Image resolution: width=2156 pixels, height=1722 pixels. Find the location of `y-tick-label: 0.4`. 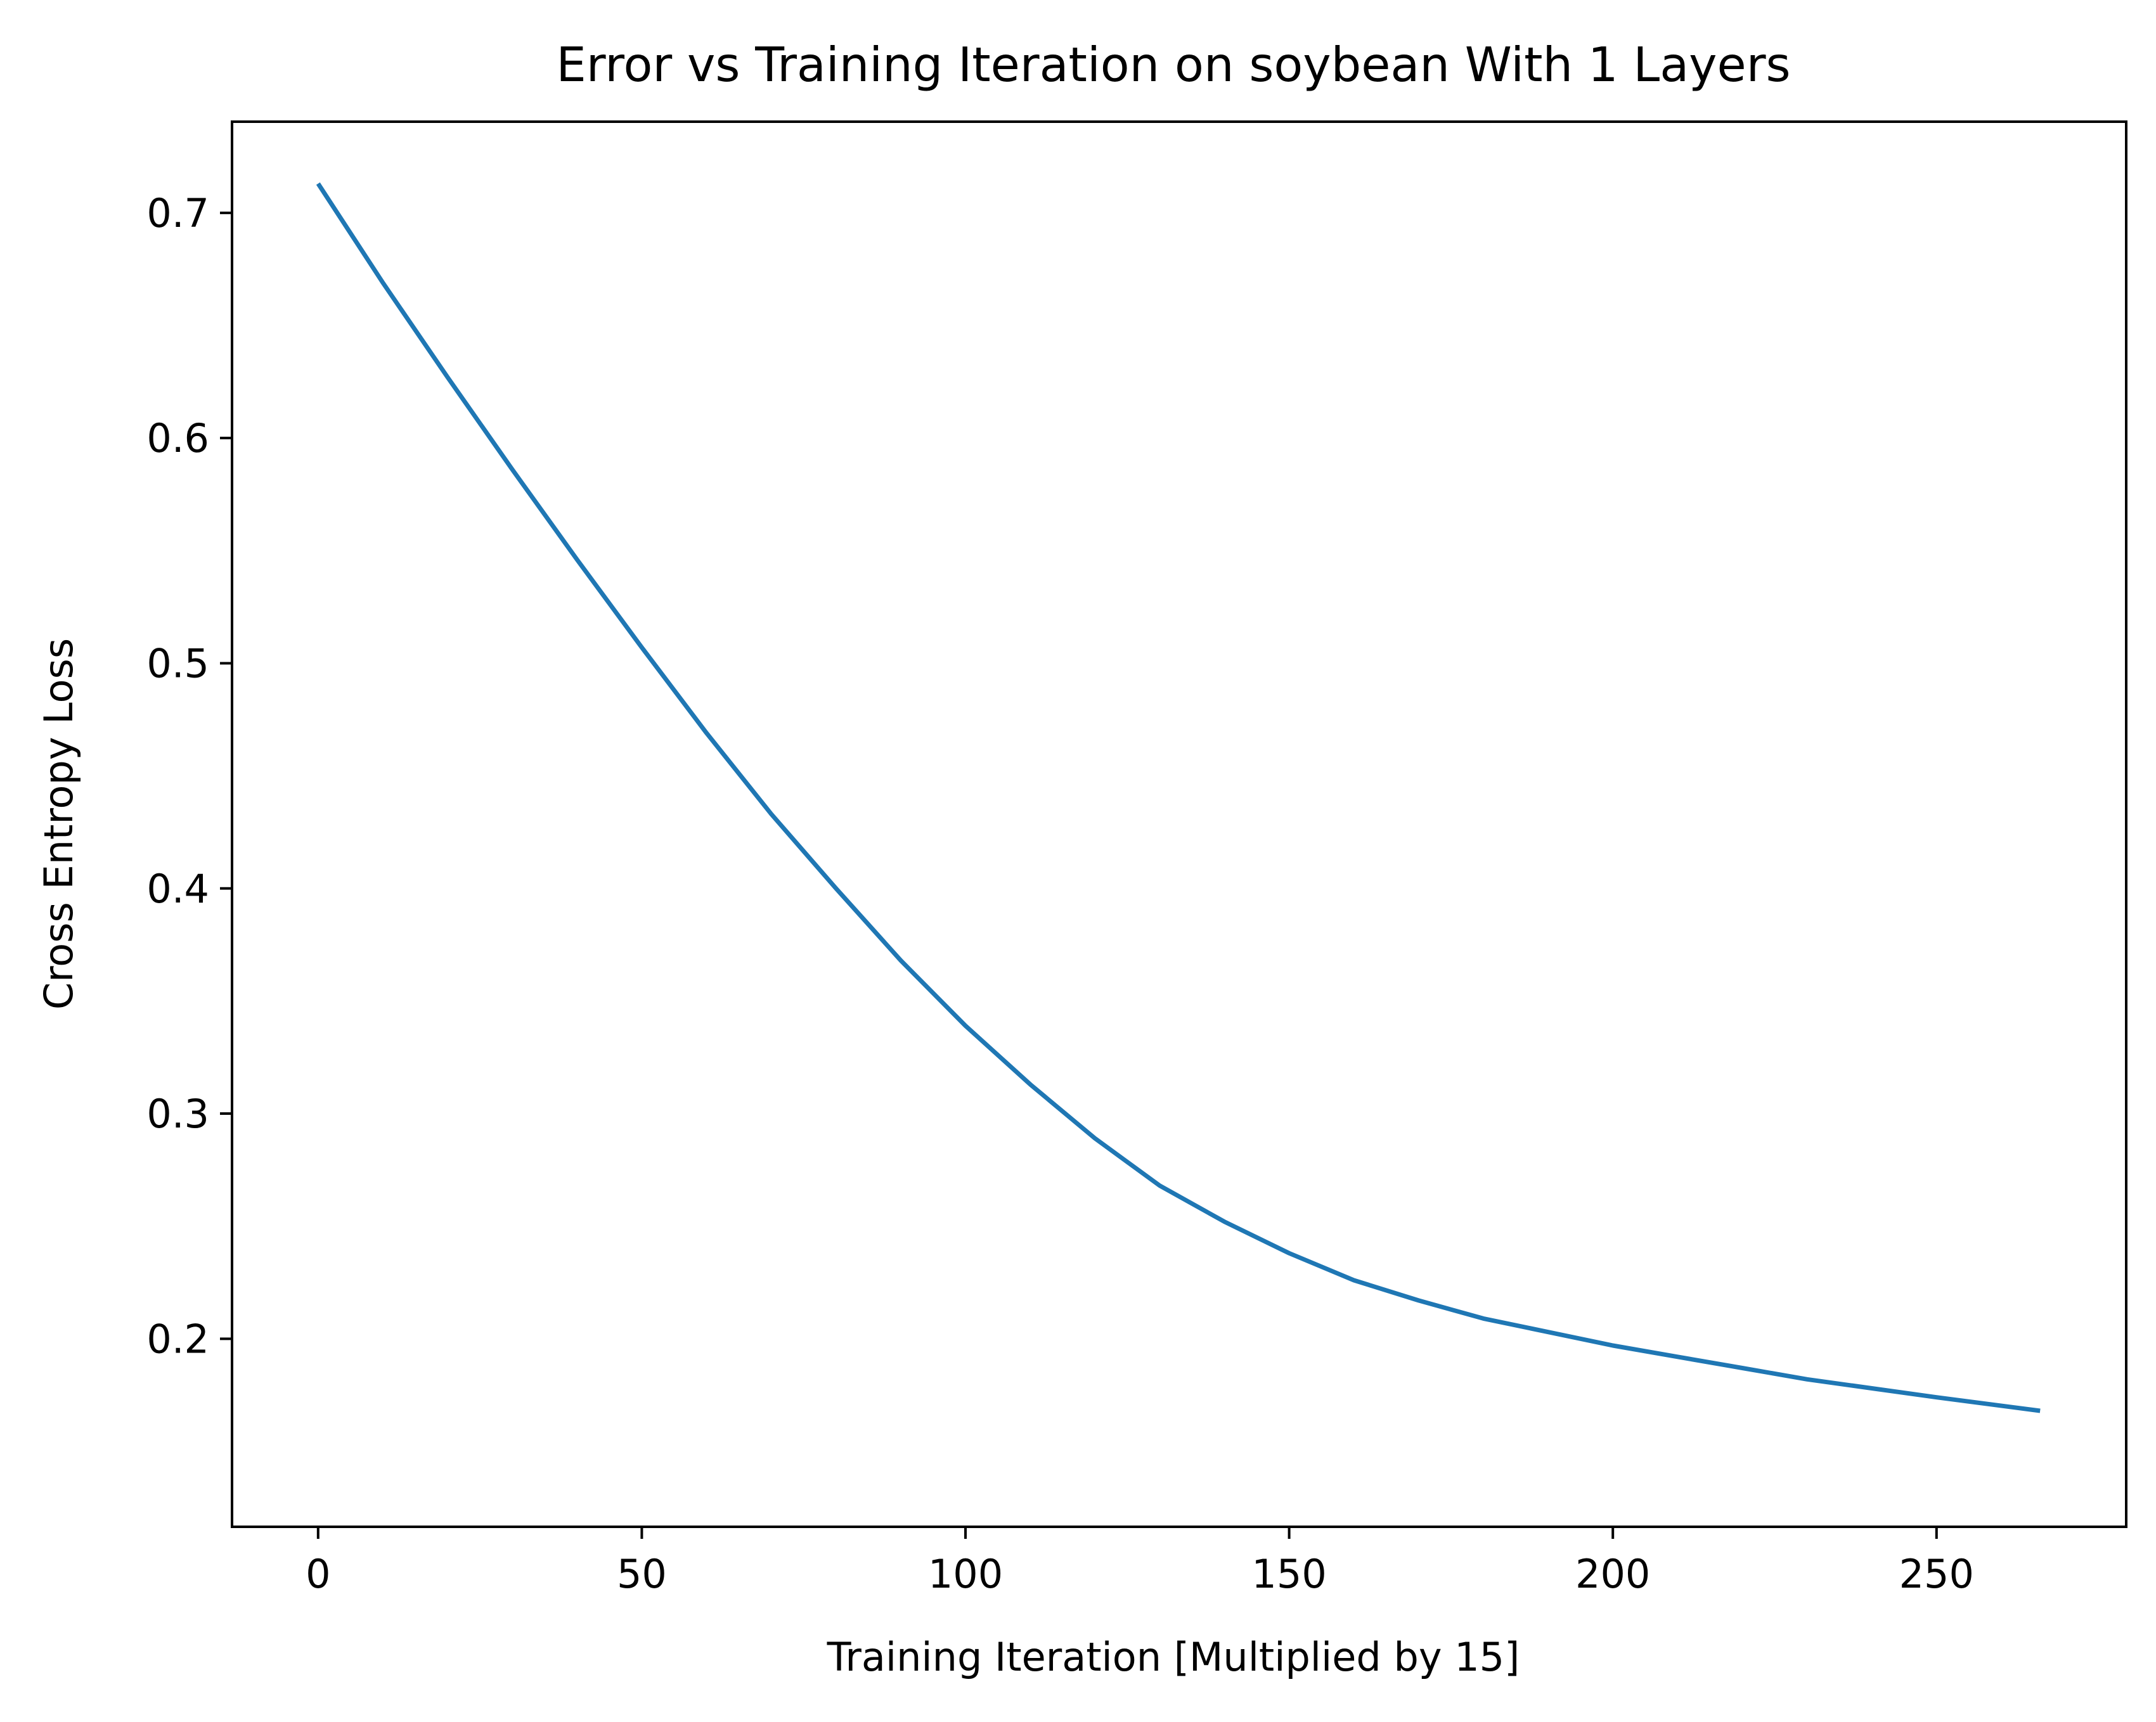

y-tick-label: 0.4 is located at coordinates (177, 889).